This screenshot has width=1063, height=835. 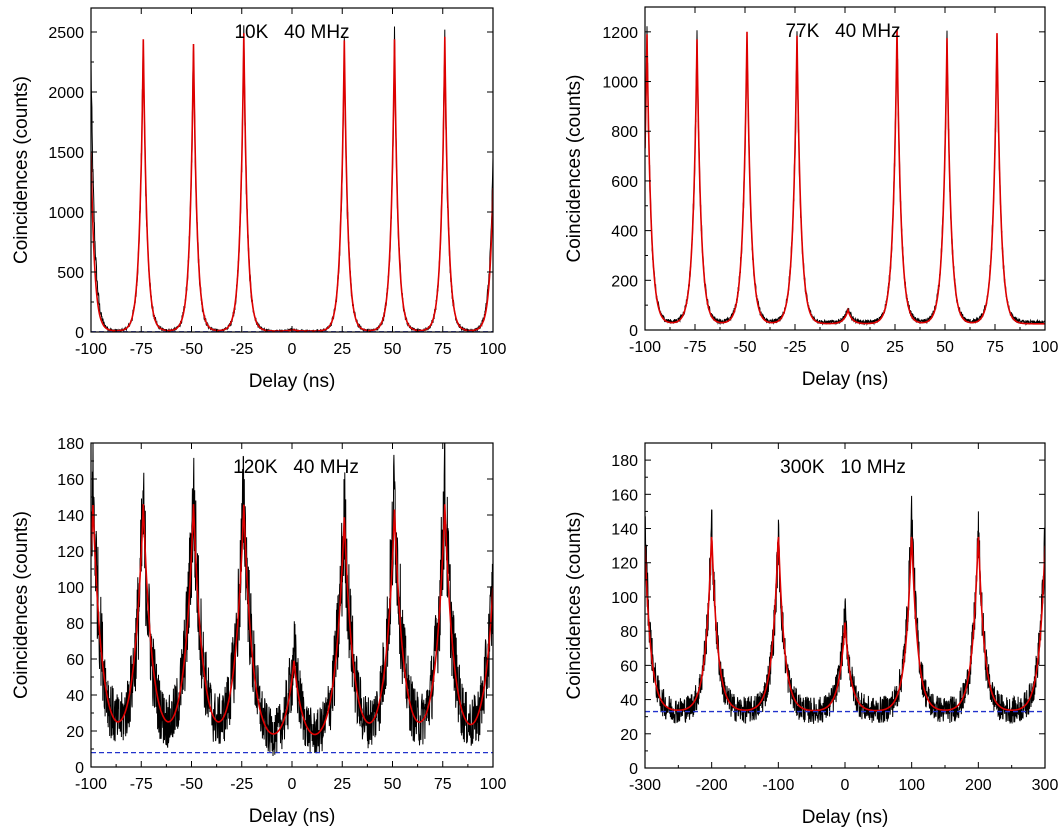 What do you see at coordinates (291, 32) in the screenshot?
I see `panel-title: 10K 40 MHz` at bounding box center [291, 32].